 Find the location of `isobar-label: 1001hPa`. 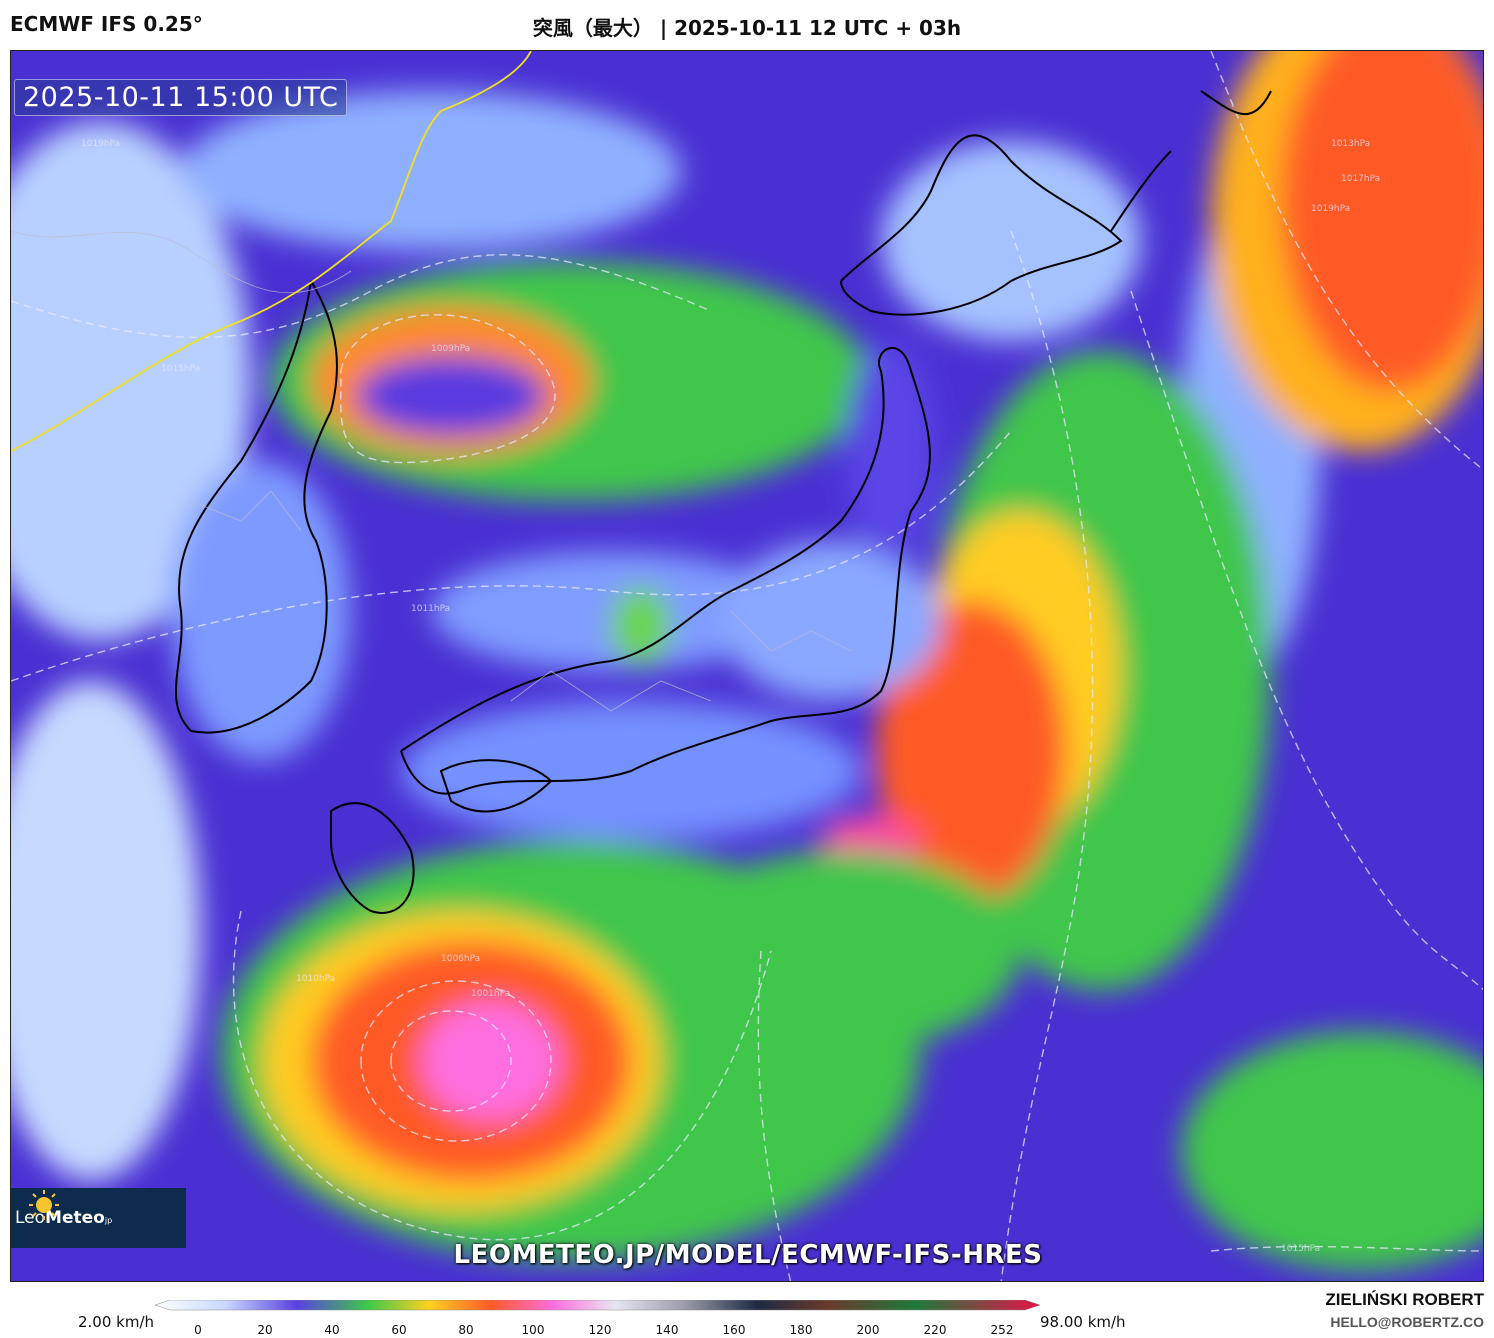

isobar-label: 1001hPa is located at coordinates (490, 994).